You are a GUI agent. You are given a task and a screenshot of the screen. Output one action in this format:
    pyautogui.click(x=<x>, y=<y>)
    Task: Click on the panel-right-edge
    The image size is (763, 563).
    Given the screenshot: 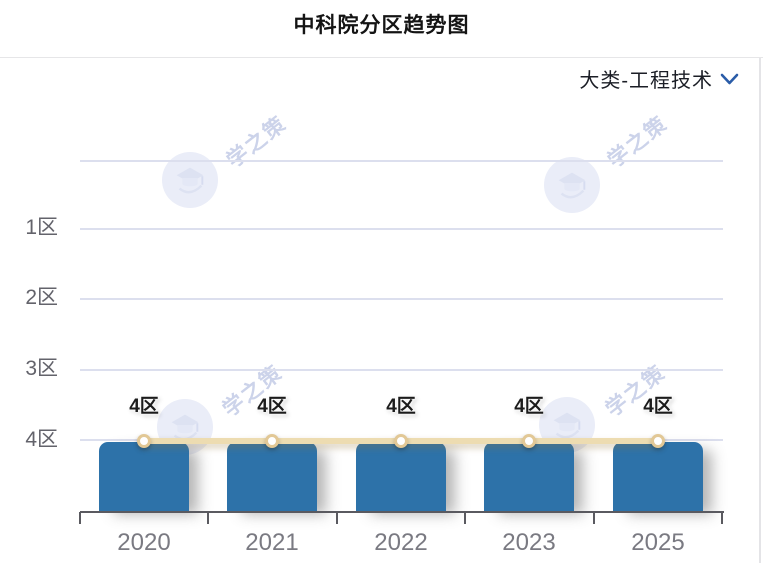 What is the action you would take?
    pyautogui.click(x=760, y=310)
    